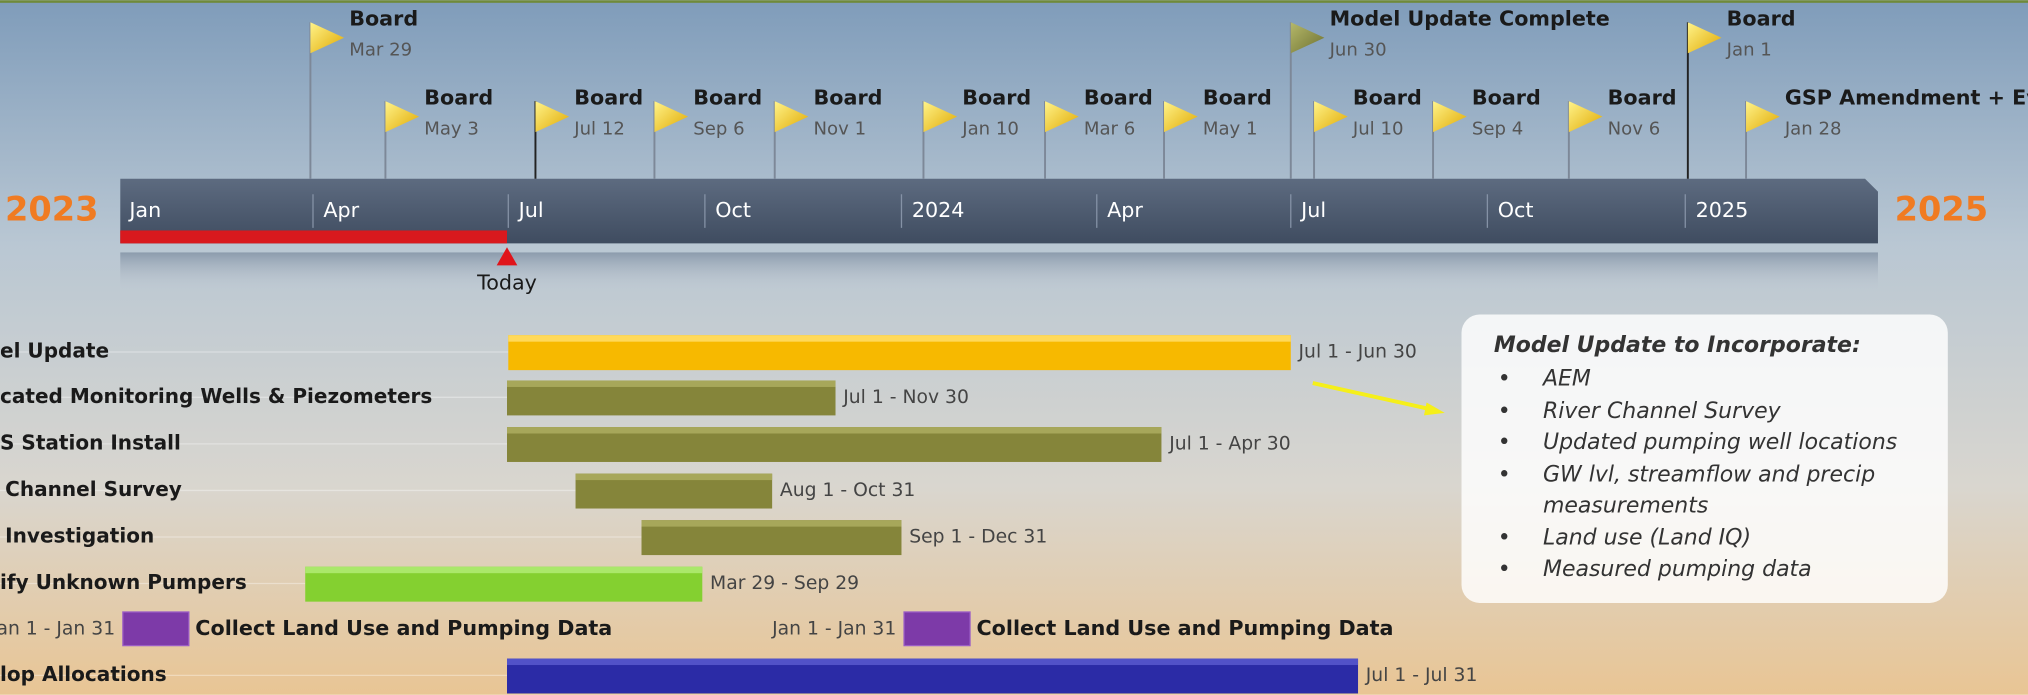  What do you see at coordinates (1942, 209) in the screenshot?
I see `end-year: 2025` at bounding box center [1942, 209].